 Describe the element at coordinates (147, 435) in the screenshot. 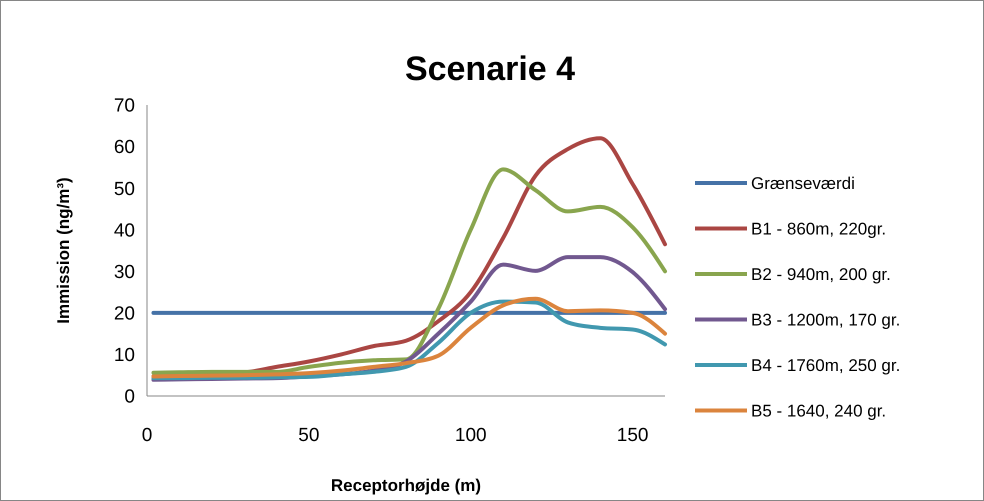

I see `x-tick-label: 0` at that location.